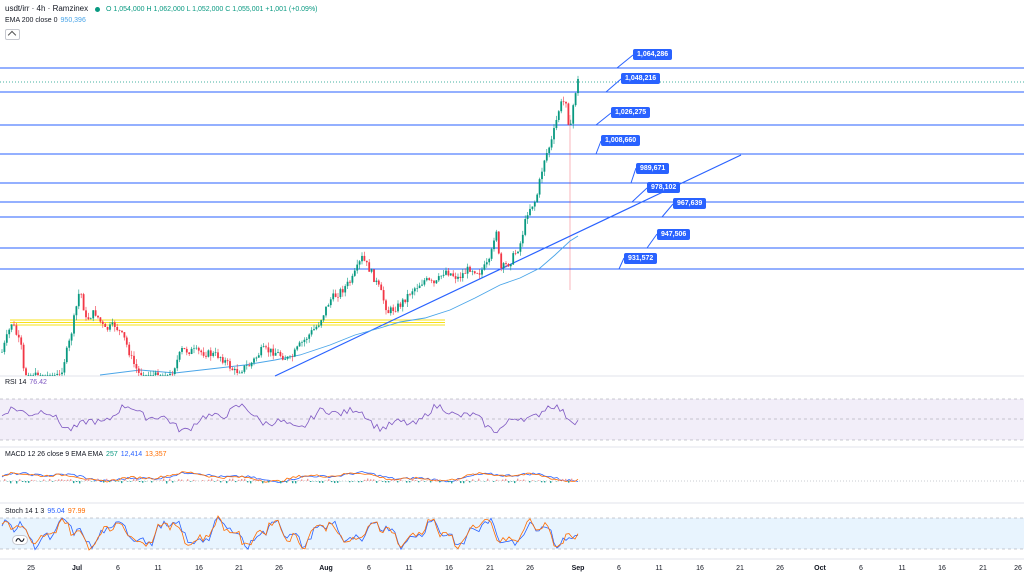  What do you see at coordinates (290, 533) in the screenshot?
I see `stoch-pane` at bounding box center [290, 533].